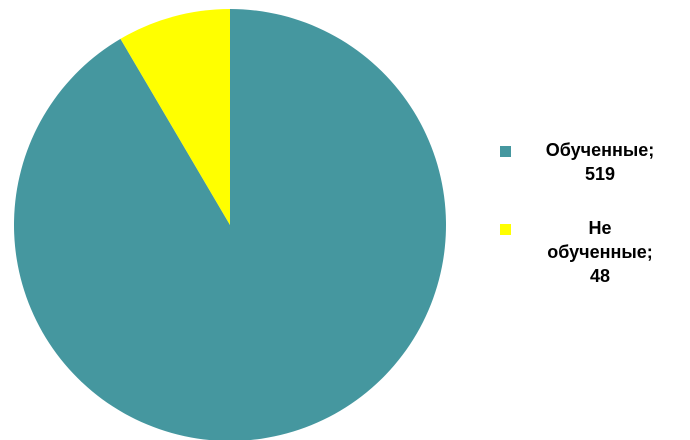 Image resolution: width=690 pixels, height=440 pixels. I want to click on legend-swatch-ne-obuchennye, so click(505, 229).